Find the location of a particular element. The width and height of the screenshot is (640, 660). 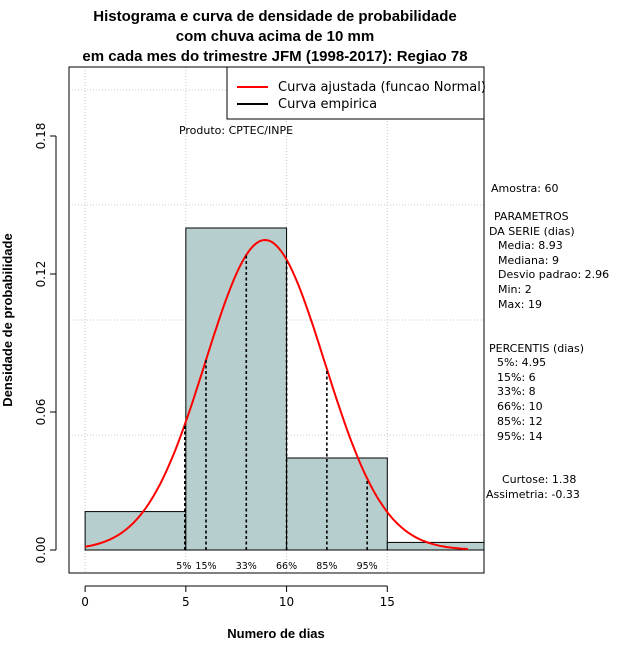

percentil-85: 85%: 12 is located at coordinates (520, 421).